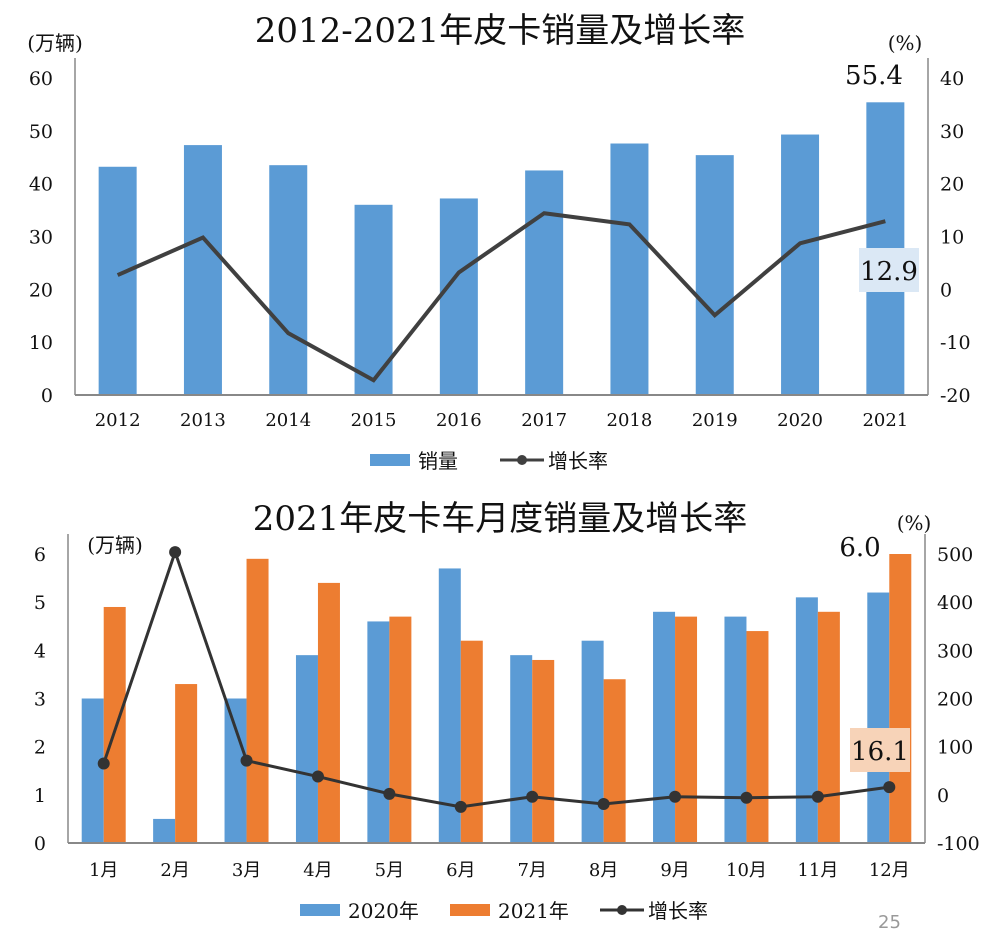  I want to click on left-tick-label: 4, so click(40, 651).